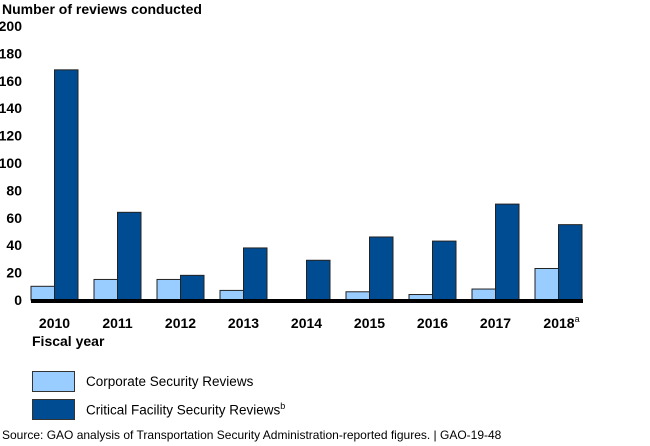  What do you see at coordinates (381, 268) in the screenshot?
I see `bar-critical-facility-2015` at bounding box center [381, 268].